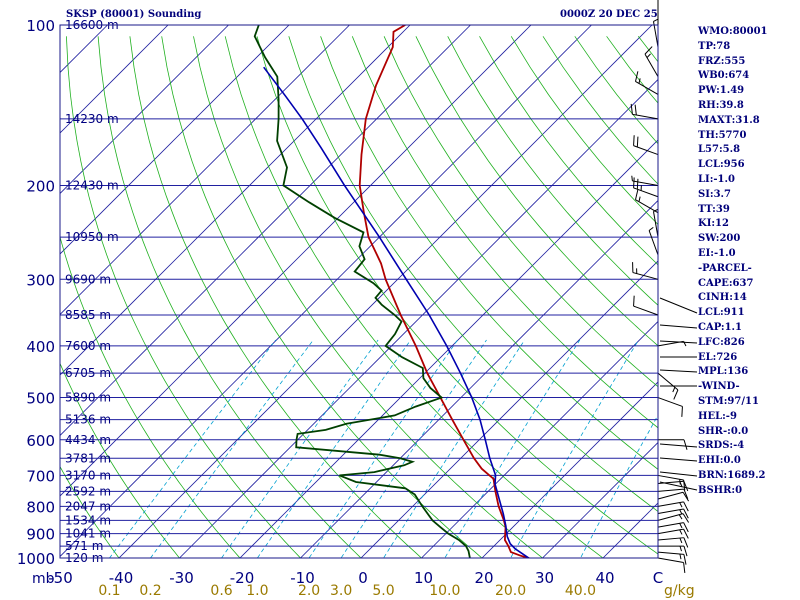  What do you see at coordinates (40, 399) in the screenshot?
I see `pressure-tick-label: 500` at bounding box center [40, 399].